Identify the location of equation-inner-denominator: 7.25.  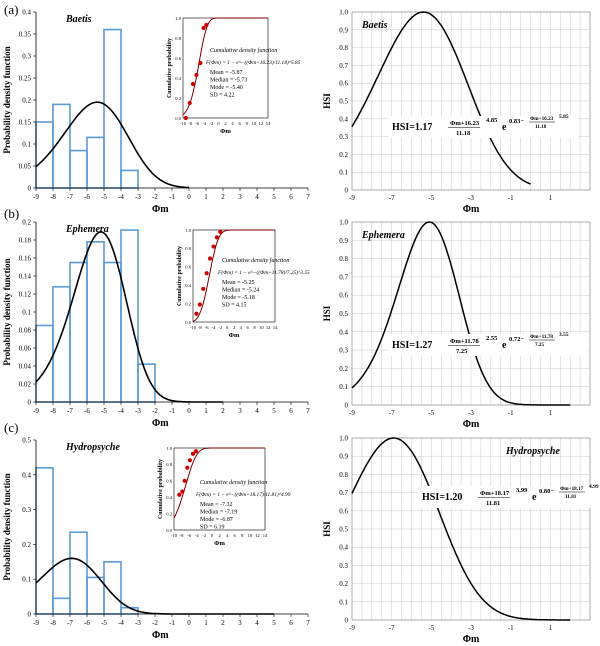
(539, 345).